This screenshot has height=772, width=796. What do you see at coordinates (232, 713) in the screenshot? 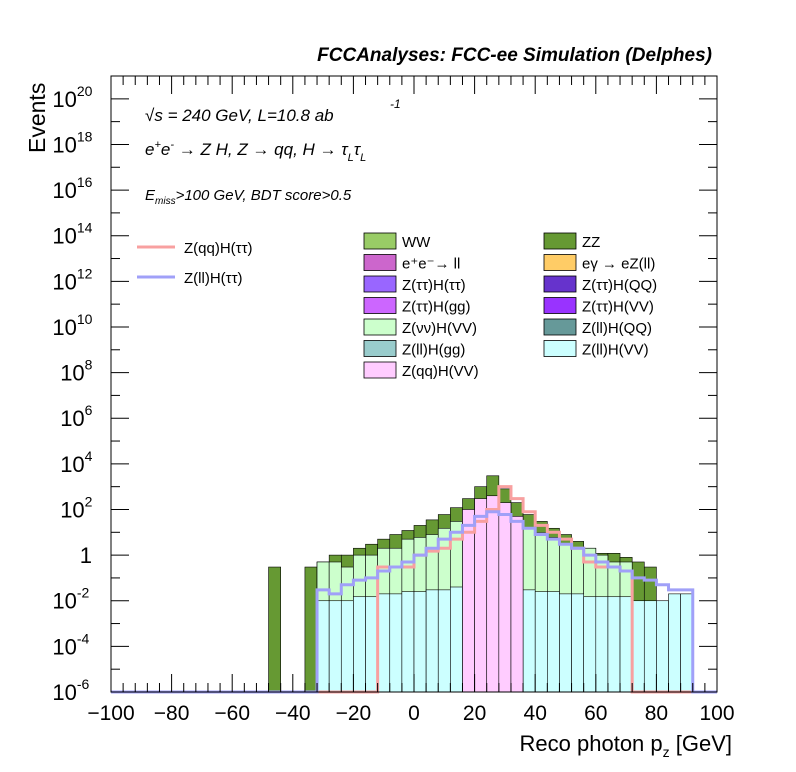
I see `x-tick-label: −60` at bounding box center [232, 713].